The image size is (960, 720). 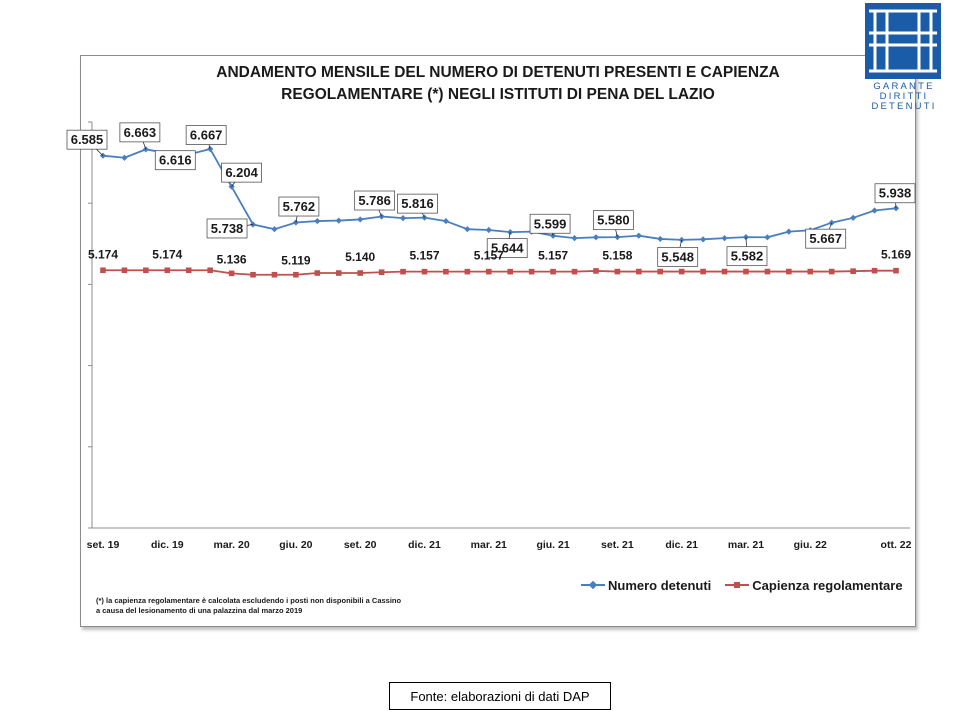 I want to click on data-label-detenuti: 5.599, so click(x=550, y=223).